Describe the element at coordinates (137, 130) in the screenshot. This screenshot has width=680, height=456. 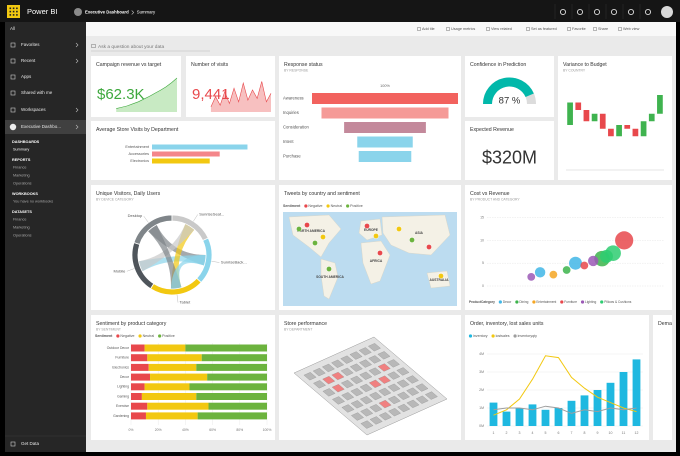
I see `tile-title: Average Store Visits by Department` at that location.